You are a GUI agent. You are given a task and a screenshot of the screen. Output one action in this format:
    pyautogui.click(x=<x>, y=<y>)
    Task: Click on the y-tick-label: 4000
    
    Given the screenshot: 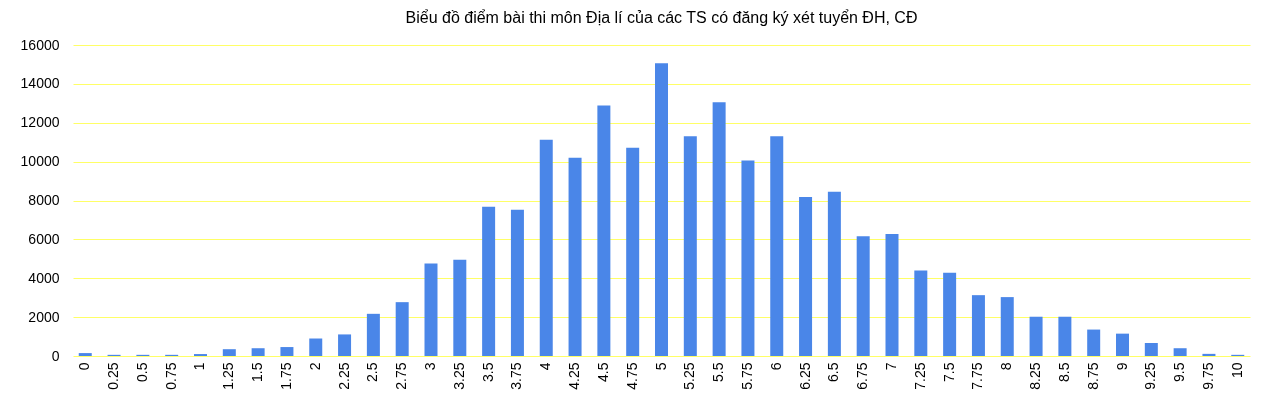 What is the action you would take?
    pyautogui.click(x=44, y=277)
    